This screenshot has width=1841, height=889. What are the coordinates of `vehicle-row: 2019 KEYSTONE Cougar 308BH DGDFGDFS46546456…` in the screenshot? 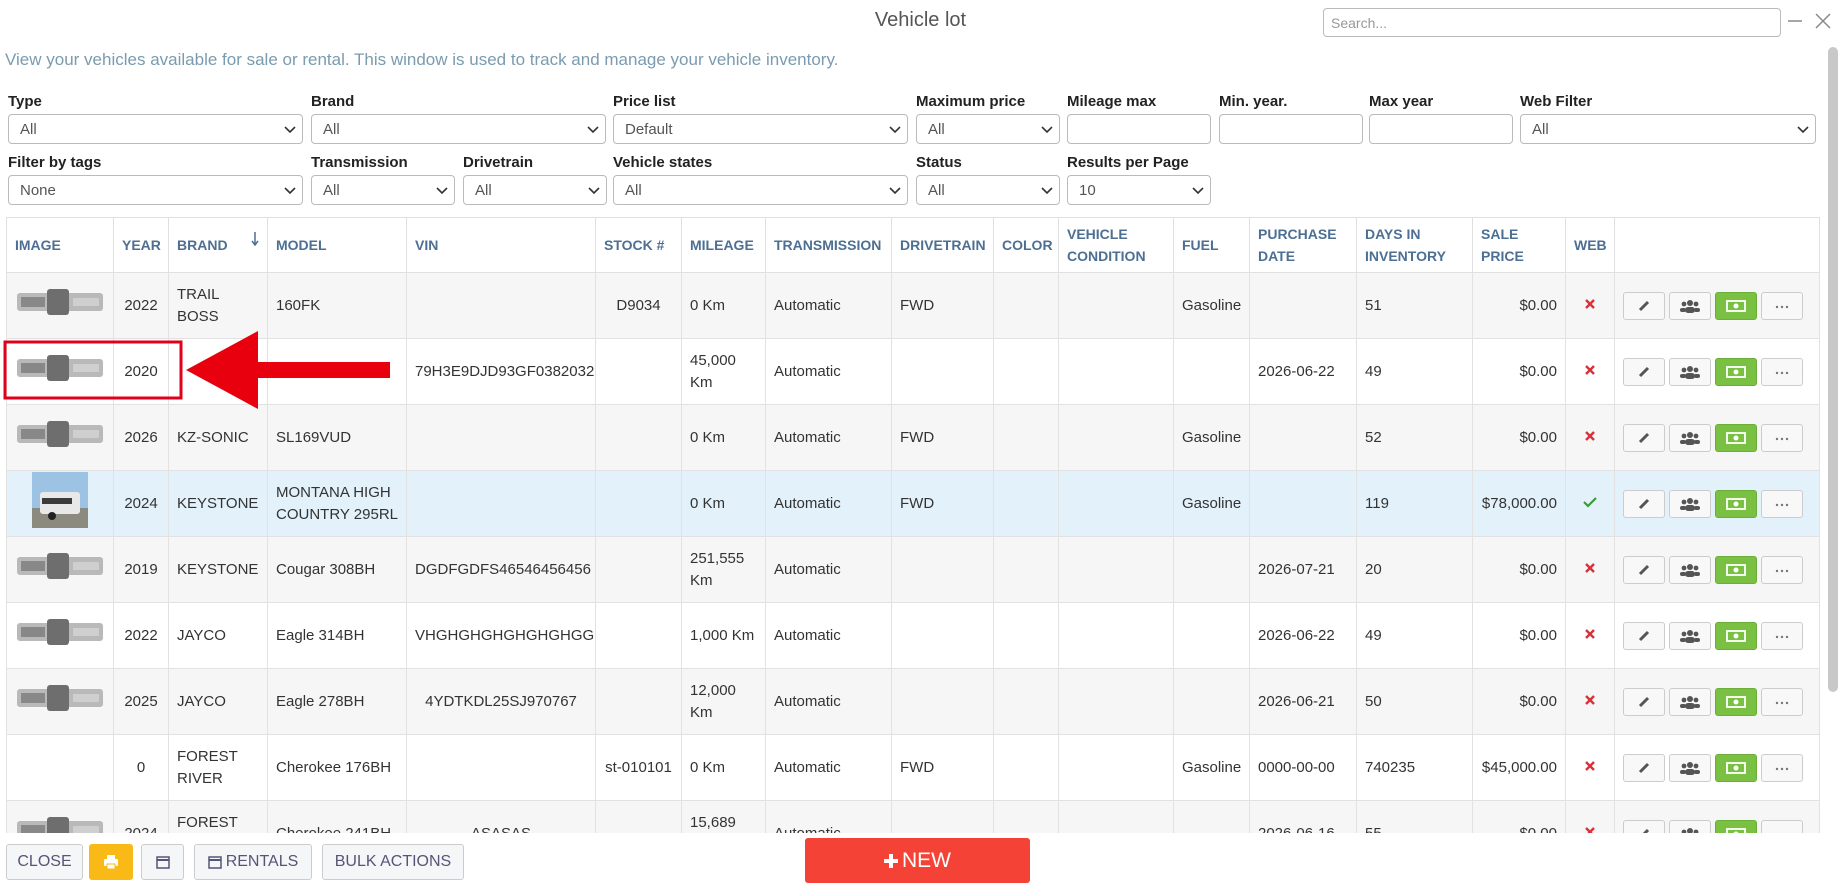 It's located at (913, 569).